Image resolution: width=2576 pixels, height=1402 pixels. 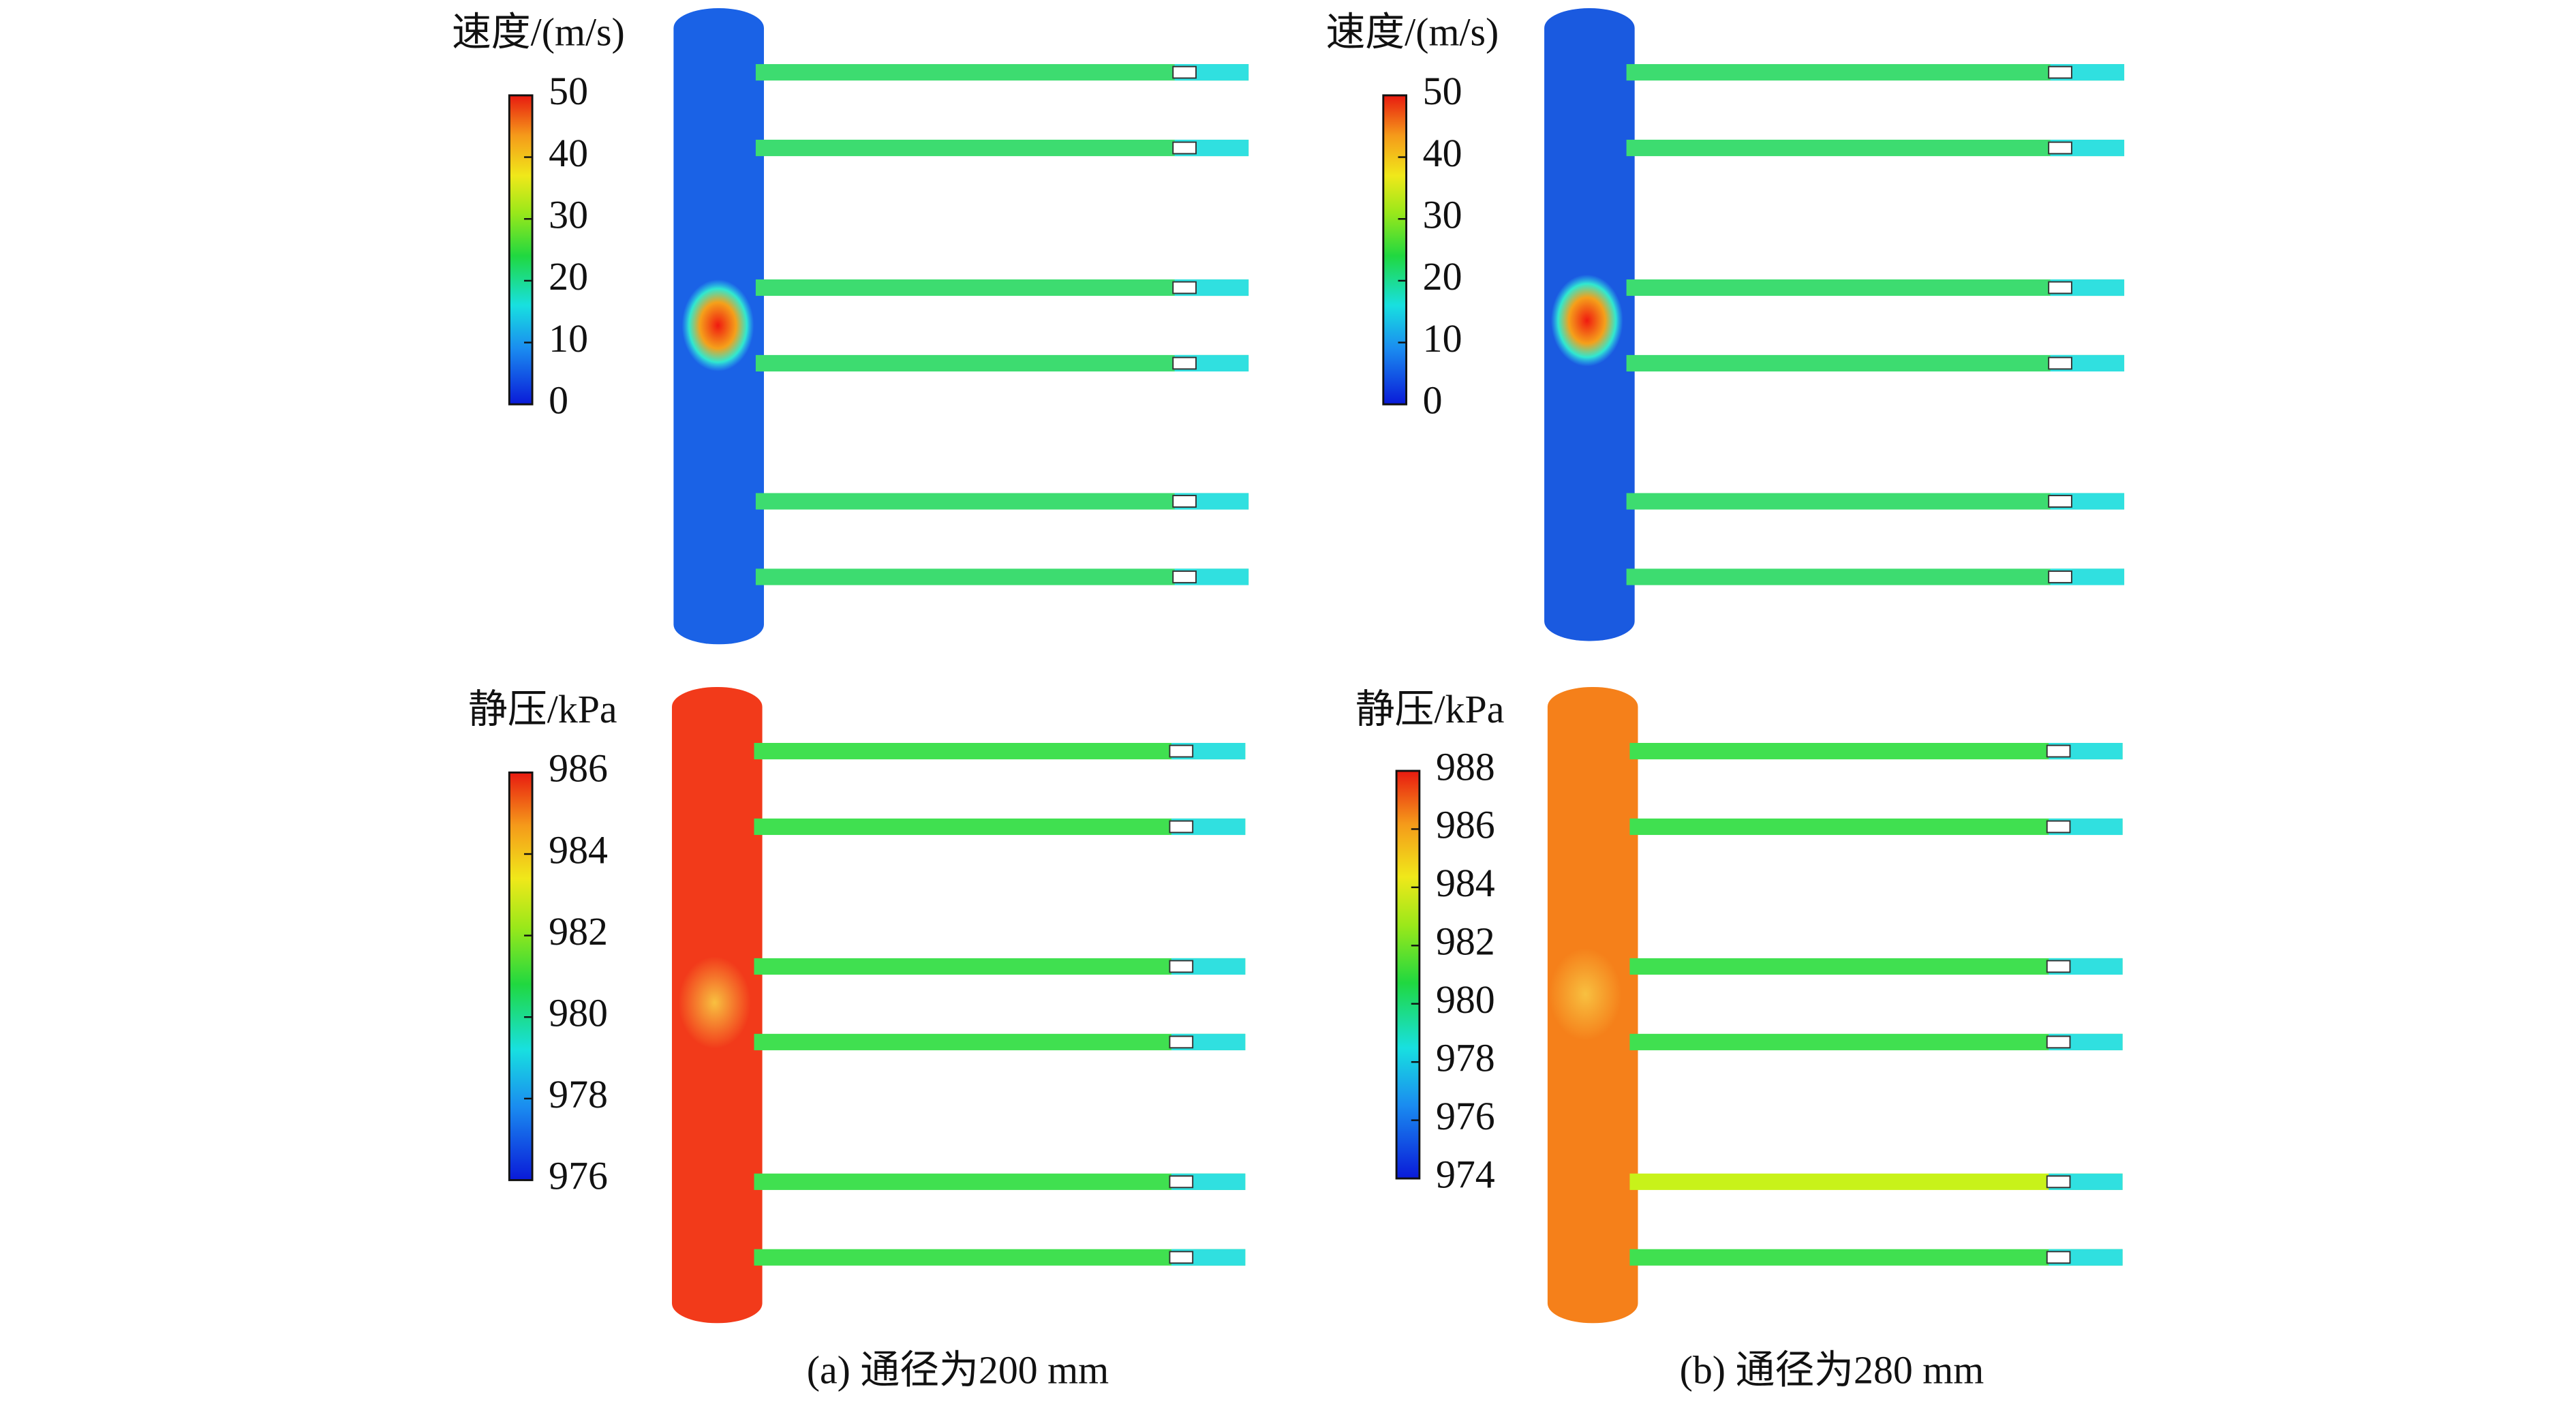 What do you see at coordinates (1832, 1369) in the screenshot?
I see `caption: (b) 通径为280 mm` at bounding box center [1832, 1369].